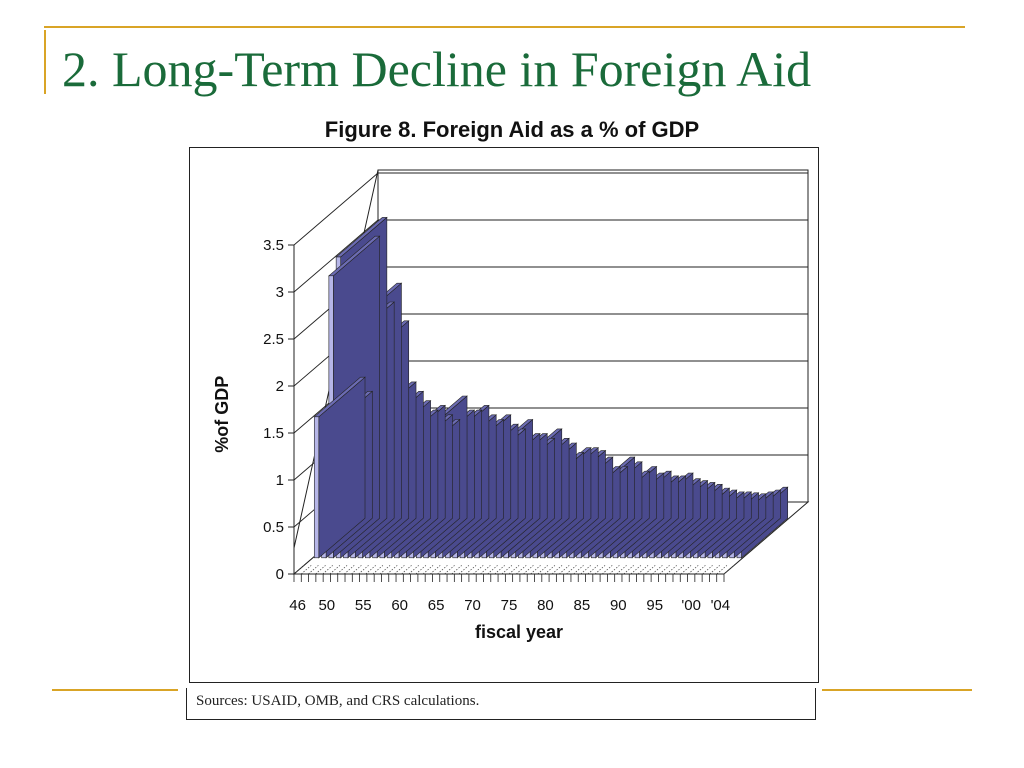  What do you see at coordinates (273, 245) in the screenshot?
I see `y-tick-label: 3.5` at bounding box center [273, 245].